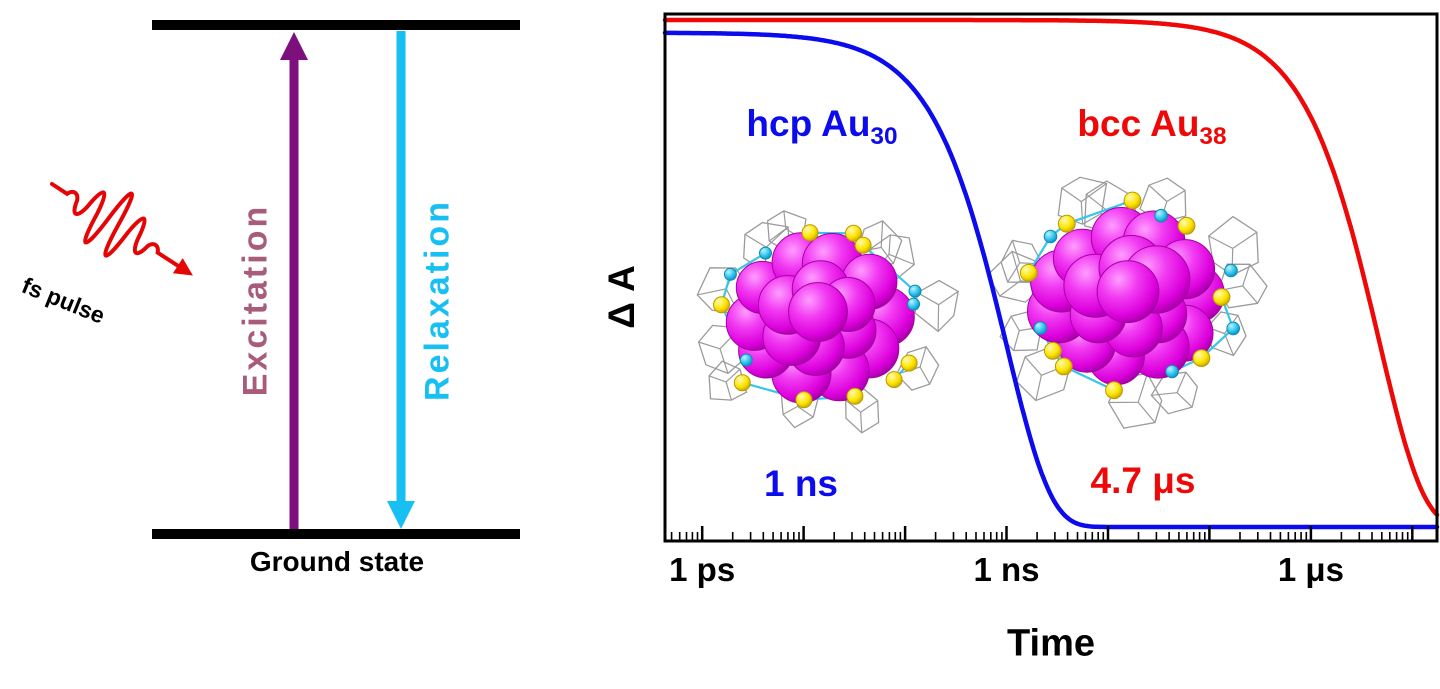 The height and width of the screenshot is (689, 1440). What do you see at coordinates (702, 569) in the screenshot?
I see `x-tick-1ps: 1 ps` at bounding box center [702, 569].